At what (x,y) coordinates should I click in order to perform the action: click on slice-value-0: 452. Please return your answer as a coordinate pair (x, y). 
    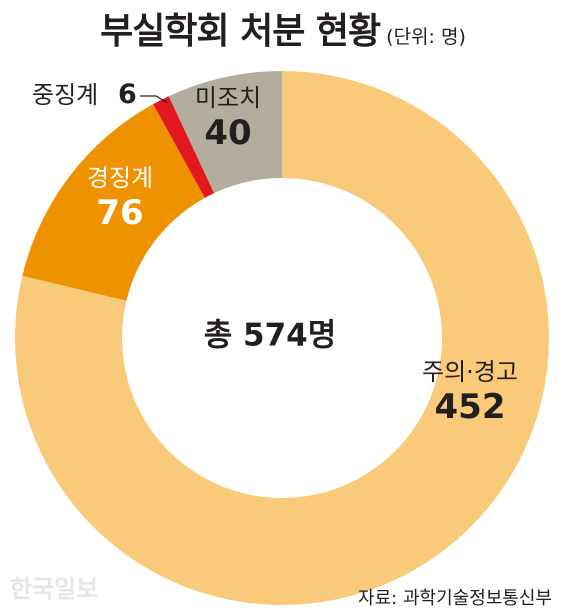
    Looking at the image, I should click on (470, 407).